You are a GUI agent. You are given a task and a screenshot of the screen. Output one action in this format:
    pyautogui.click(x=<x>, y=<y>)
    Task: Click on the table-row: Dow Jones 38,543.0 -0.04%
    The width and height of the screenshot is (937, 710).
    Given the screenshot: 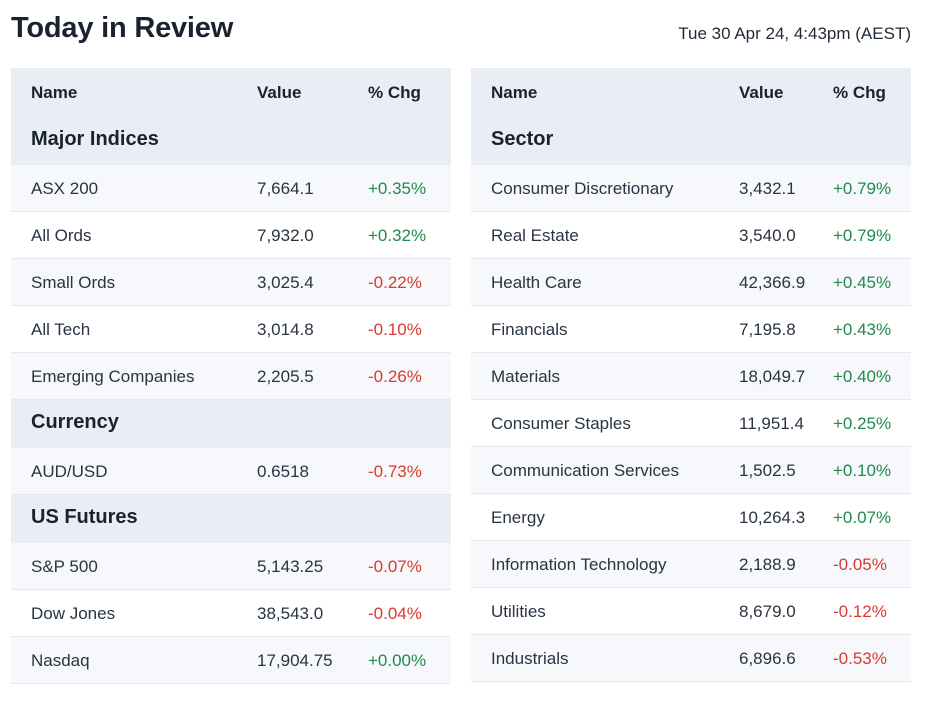 What is the action you would take?
    pyautogui.click(x=231, y=613)
    